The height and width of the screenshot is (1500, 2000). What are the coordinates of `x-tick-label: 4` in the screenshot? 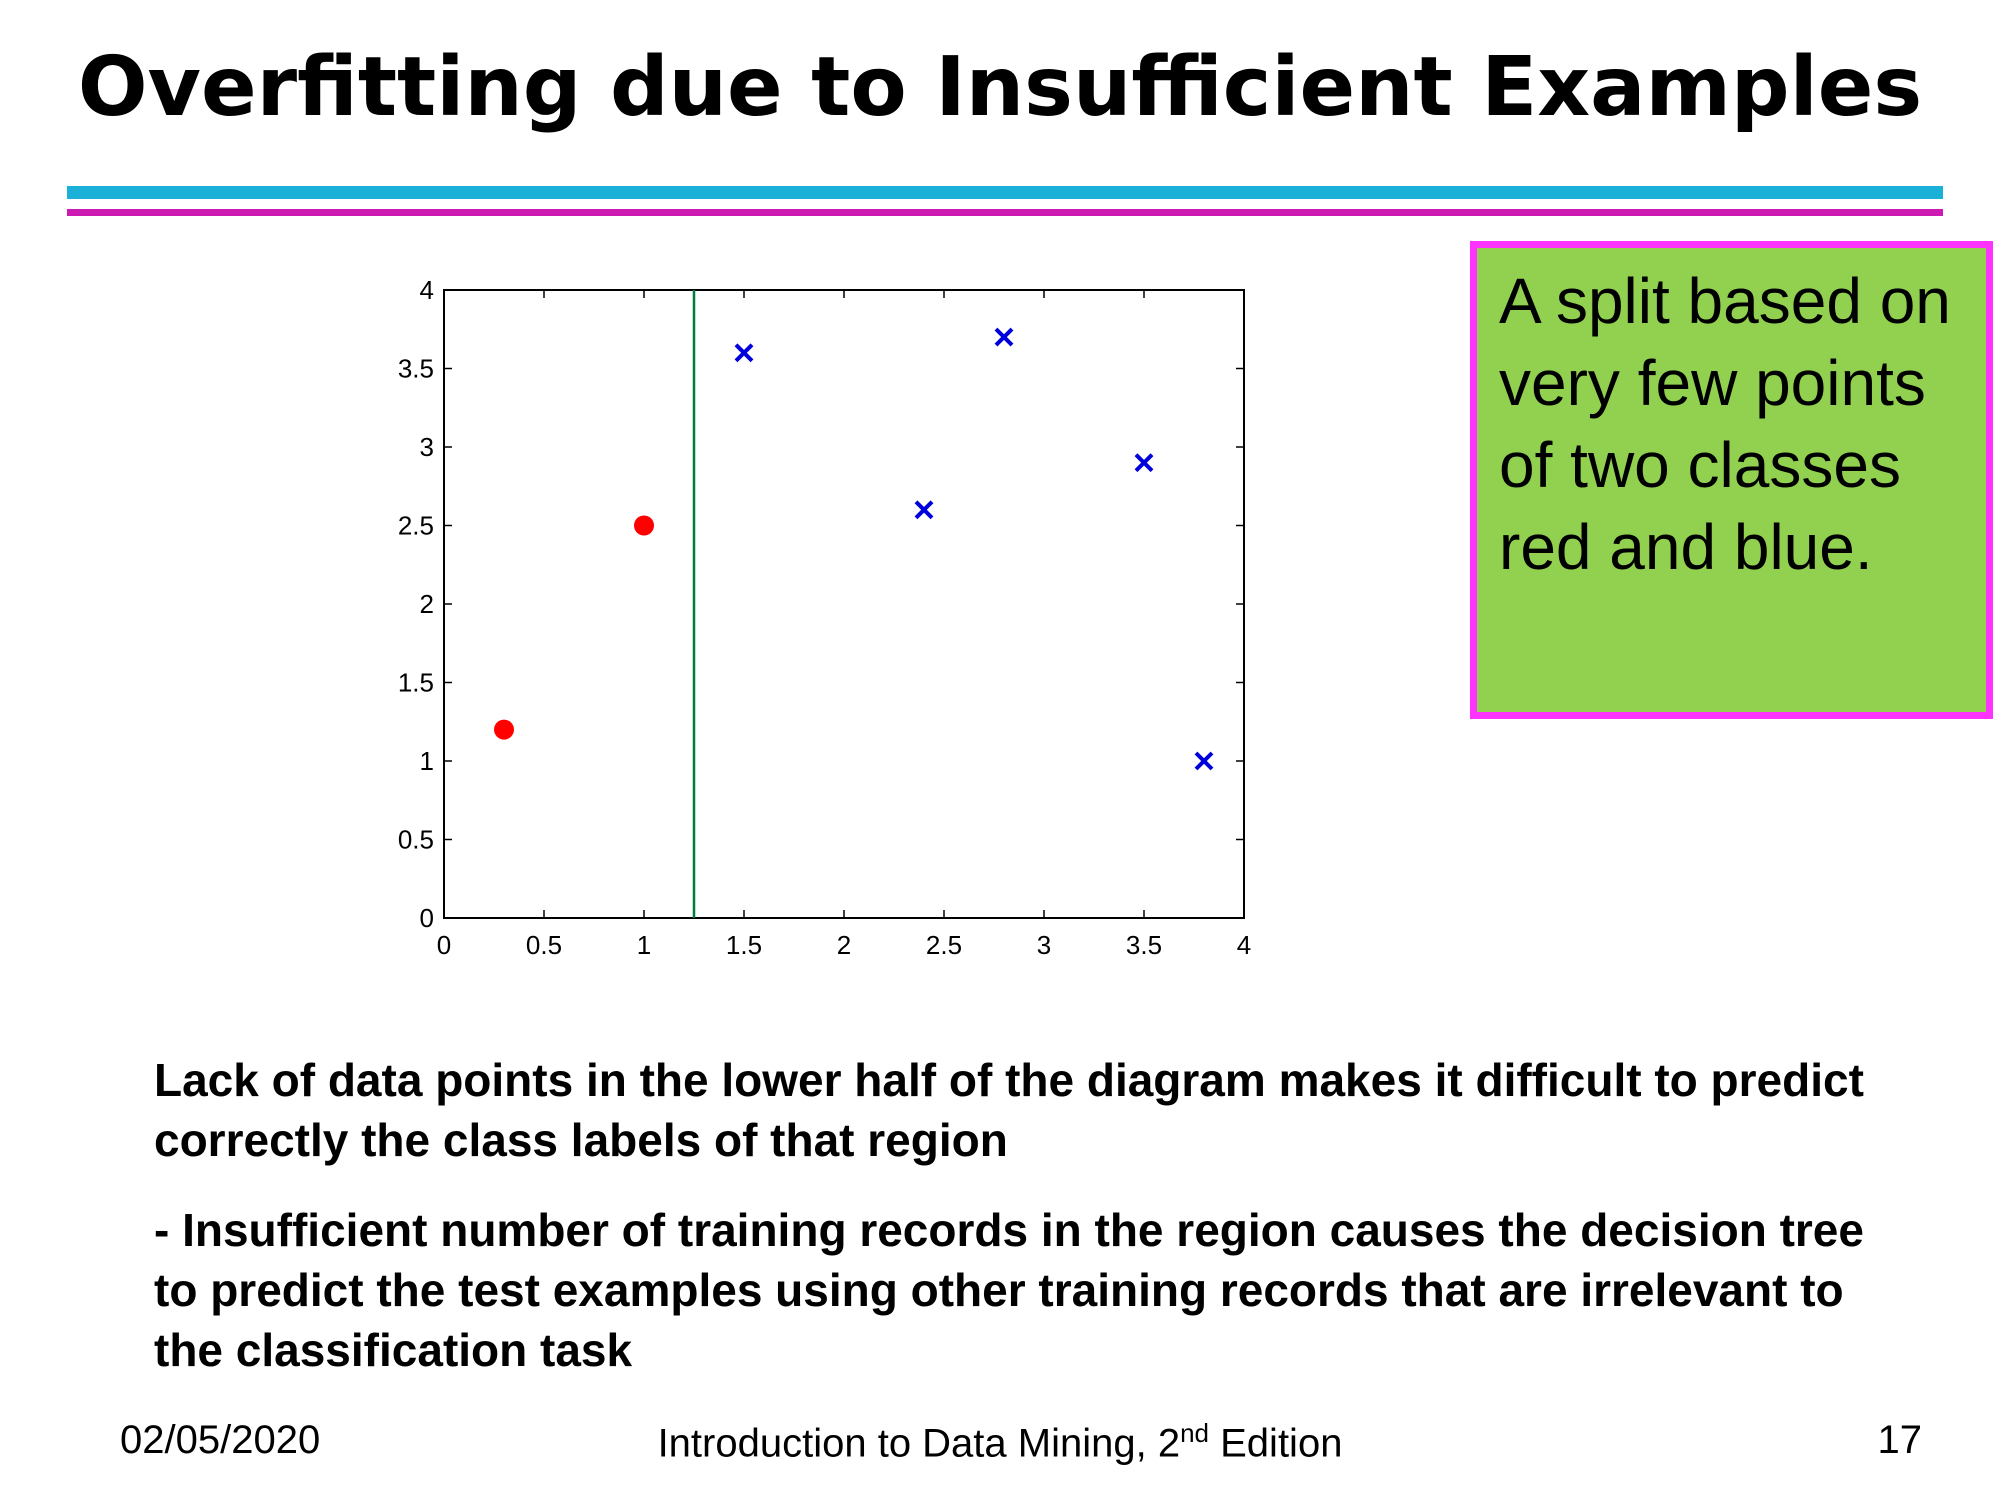 It's located at (1244, 945).